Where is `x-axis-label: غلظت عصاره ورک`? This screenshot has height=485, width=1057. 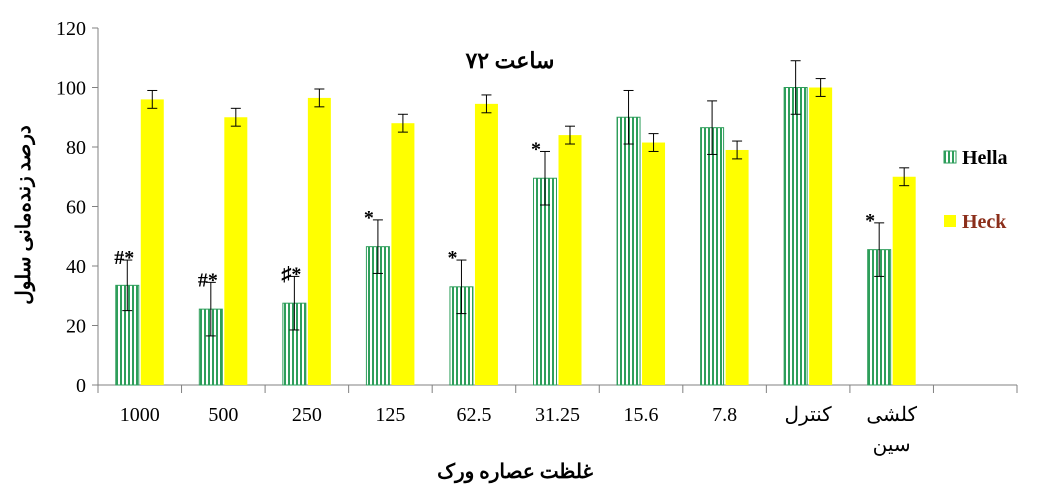 x-axis-label: غلظت عصاره ورک is located at coordinates (515, 472).